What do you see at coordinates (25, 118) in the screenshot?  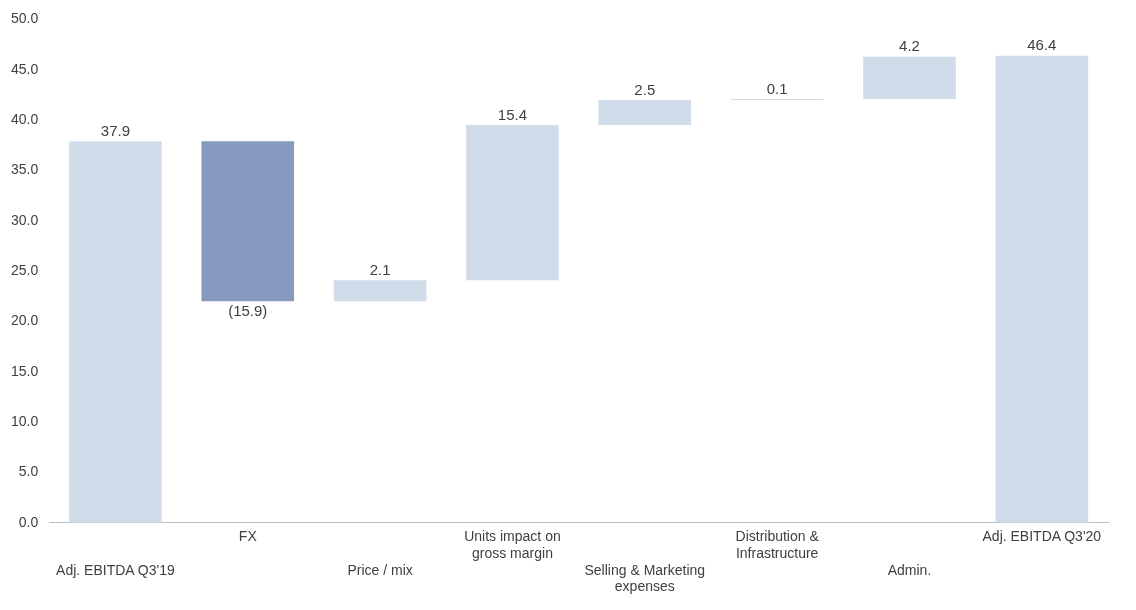 I see `y-tick-label: 40.0` at bounding box center [25, 118].